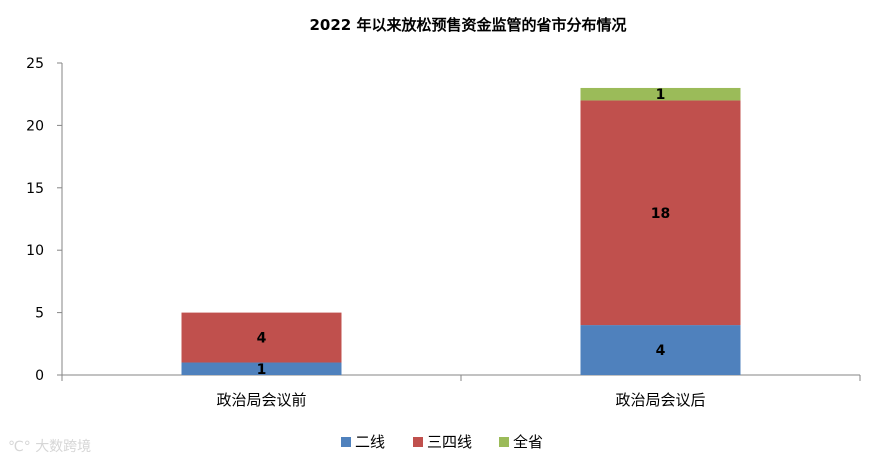 The height and width of the screenshot is (466, 882). What do you see at coordinates (35, 126) in the screenshot?
I see `y-tick-label: 20` at bounding box center [35, 126].